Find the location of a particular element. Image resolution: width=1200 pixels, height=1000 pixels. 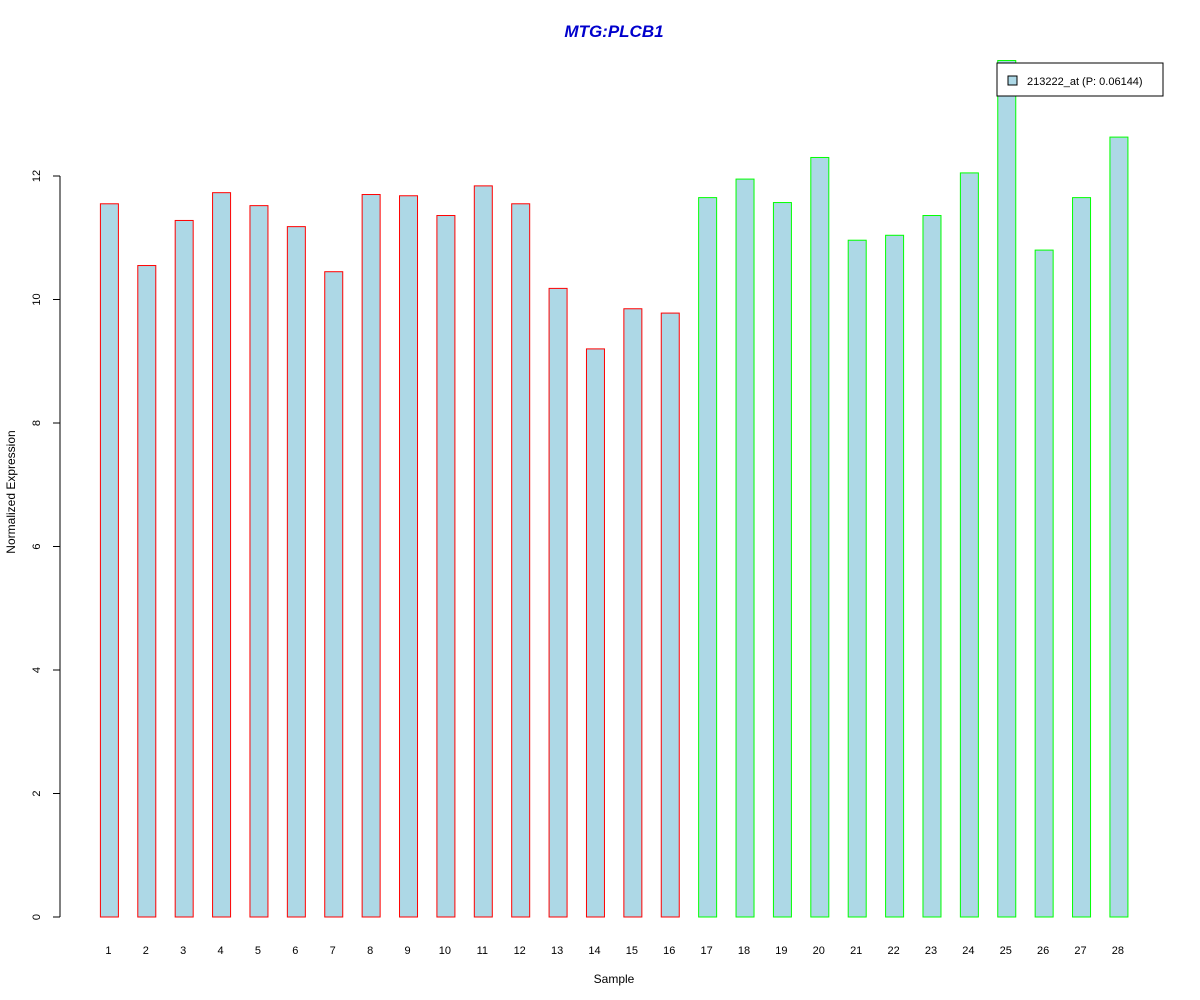

x-tick-label: 19 is located at coordinates (781, 951).